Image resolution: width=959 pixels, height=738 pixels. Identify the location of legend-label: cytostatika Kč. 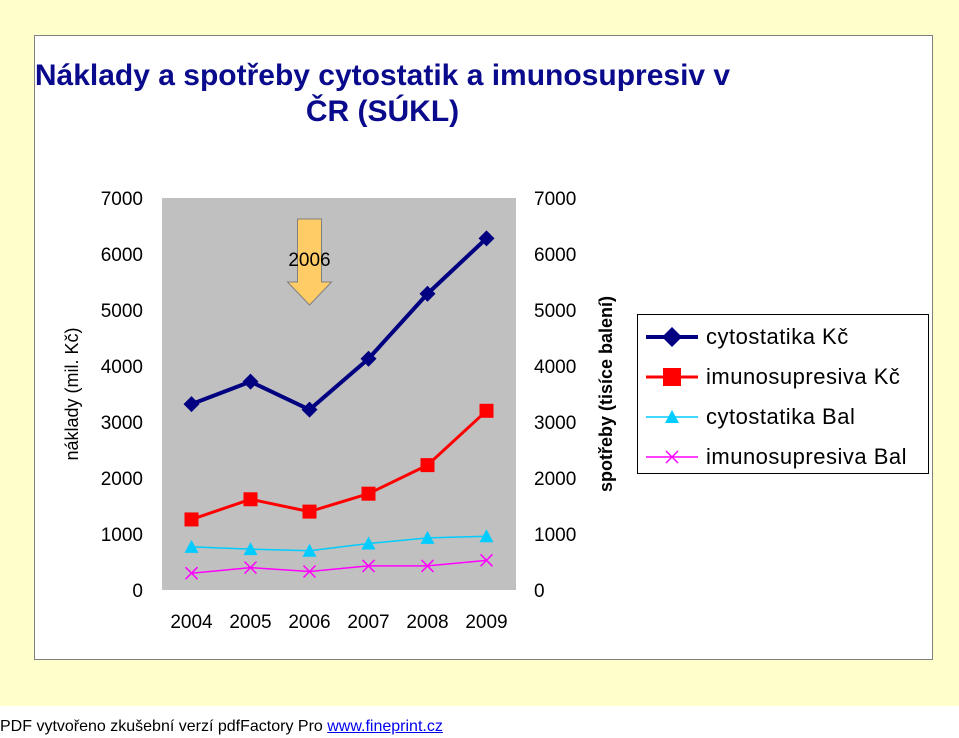
(777, 336).